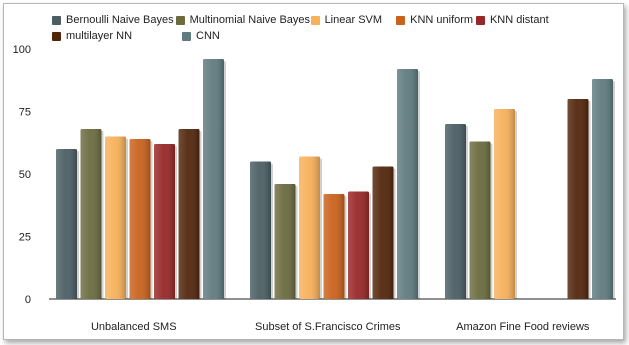 This screenshot has width=629, height=345. Describe the element at coordinates (28, 300) in the screenshot. I see `y-tick-label: 0` at that location.